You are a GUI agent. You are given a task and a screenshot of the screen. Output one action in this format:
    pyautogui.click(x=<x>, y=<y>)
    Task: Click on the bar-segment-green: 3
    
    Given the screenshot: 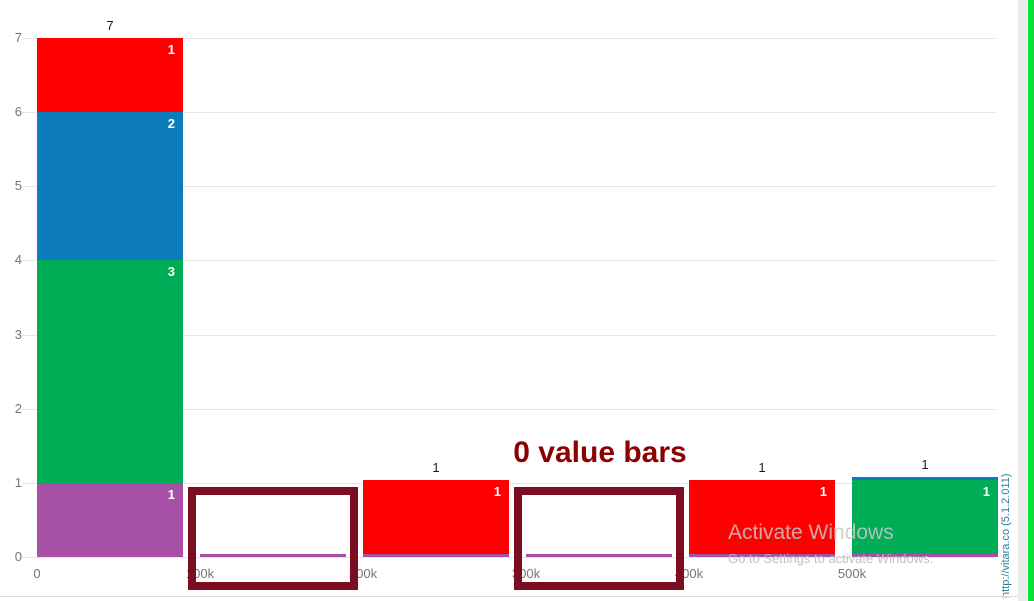 What is the action you would take?
    pyautogui.click(x=110, y=371)
    